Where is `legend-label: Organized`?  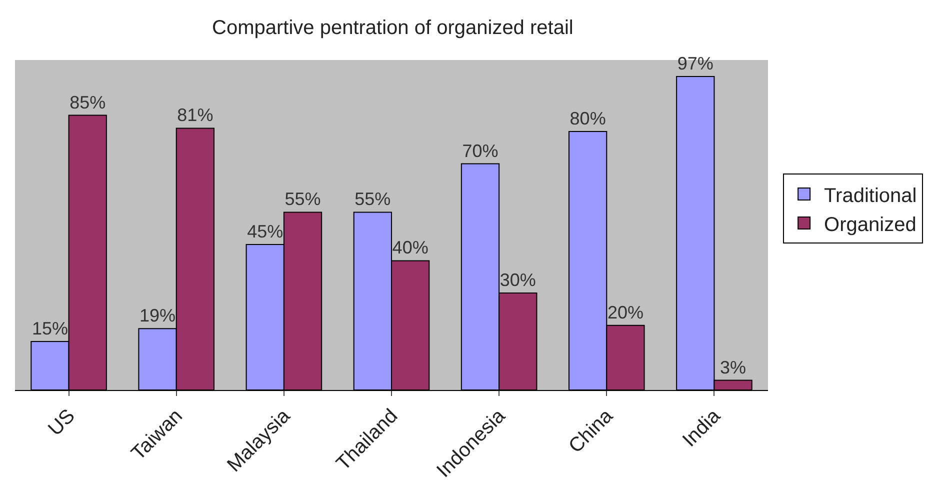 legend-label: Organized is located at coordinates (870, 225).